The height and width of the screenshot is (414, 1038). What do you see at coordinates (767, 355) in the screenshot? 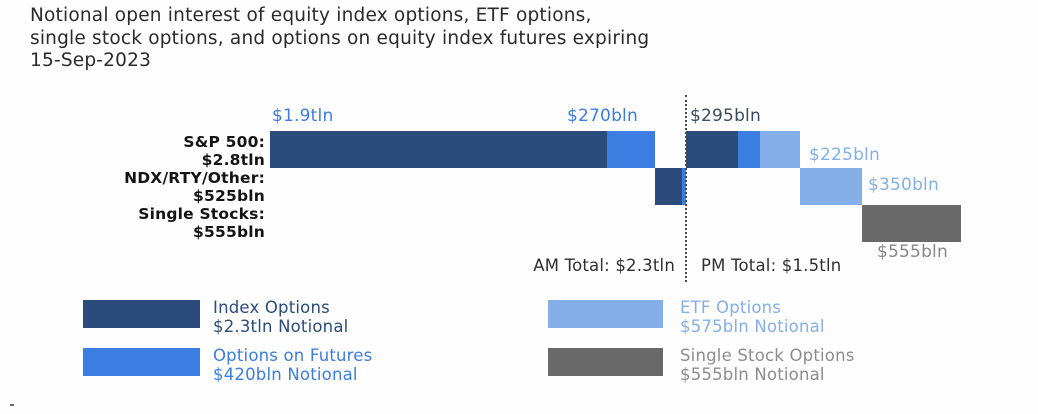
I see `legend-name-single-stock-options: Single Stock Options` at bounding box center [767, 355].